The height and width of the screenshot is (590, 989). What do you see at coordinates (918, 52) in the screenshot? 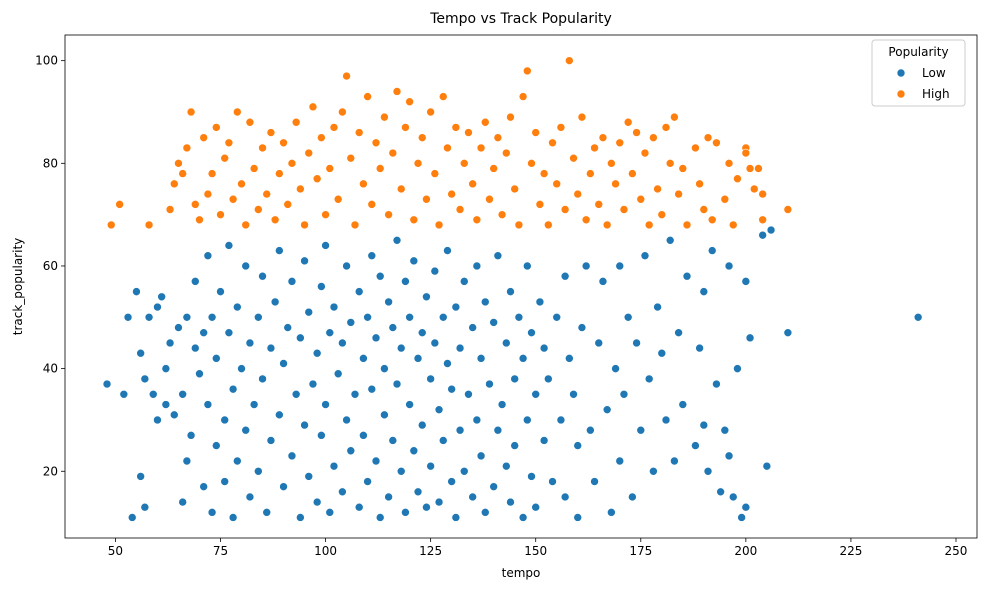
I see `legend-title: Popularity` at bounding box center [918, 52].